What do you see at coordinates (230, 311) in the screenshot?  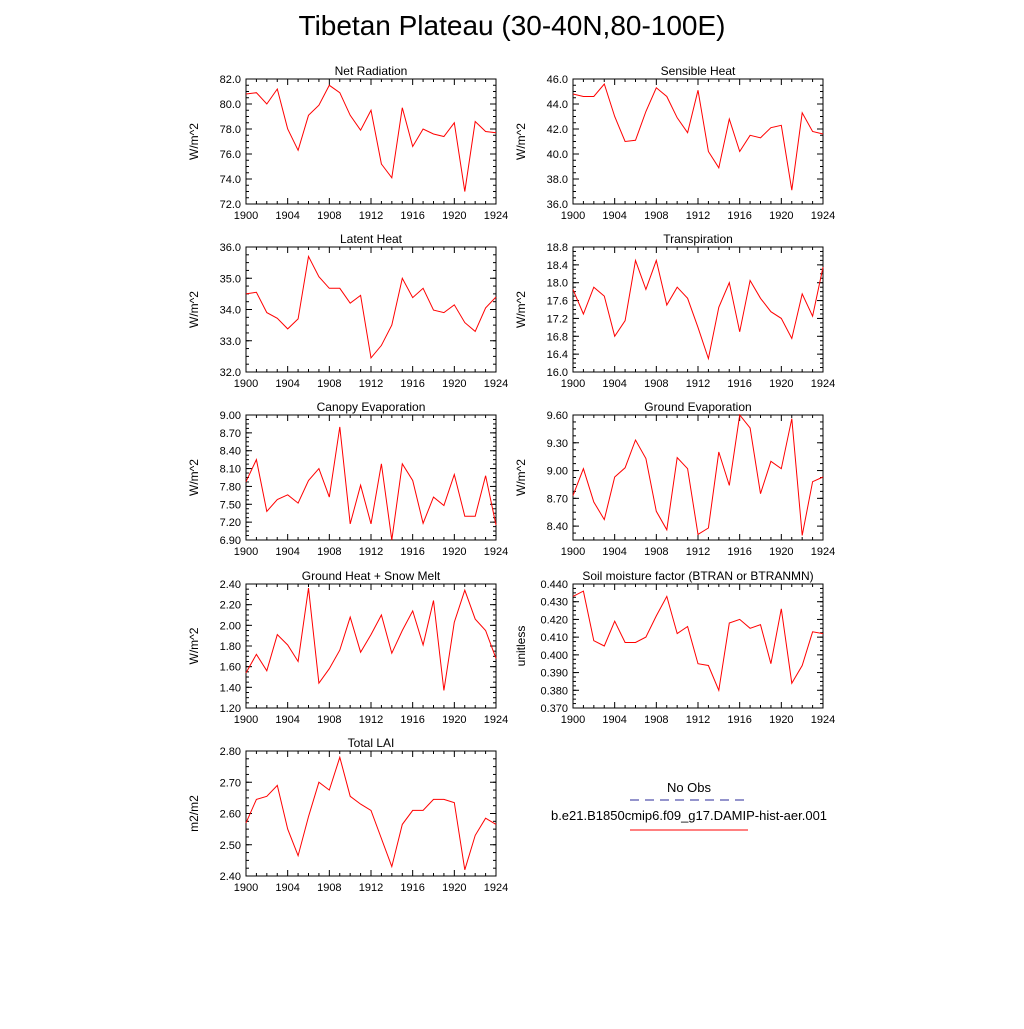 I see `y-tick-label: 34.0` at bounding box center [230, 311].